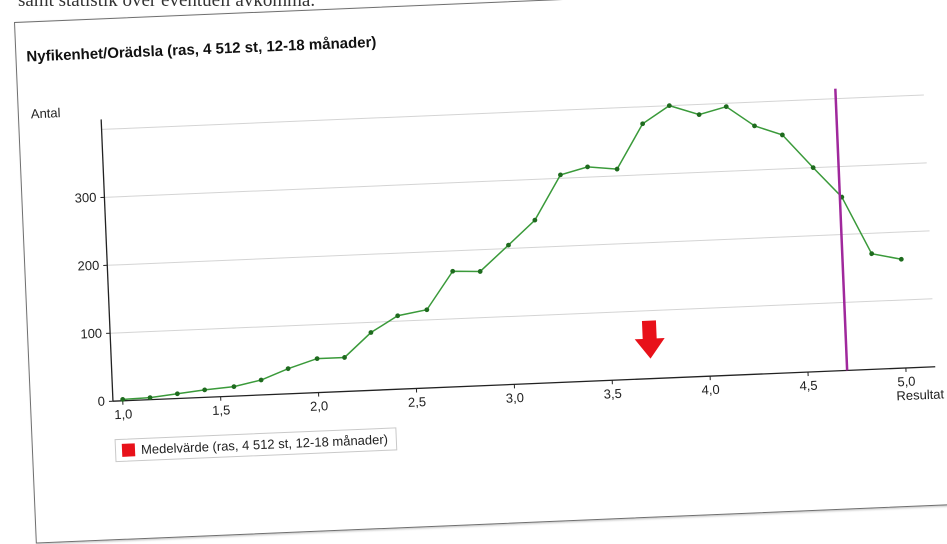 This screenshot has width=947, height=544. What do you see at coordinates (85, 198) in the screenshot?
I see `y-tick-label: 300` at bounding box center [85, 198].